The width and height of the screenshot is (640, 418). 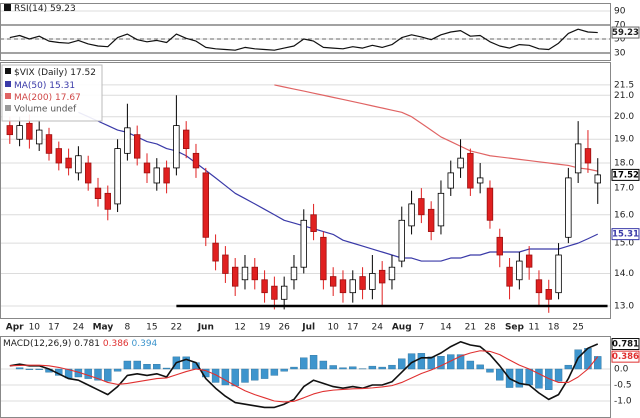 I want to click on value-box-label: 17.52, so click(x=625, y=175).